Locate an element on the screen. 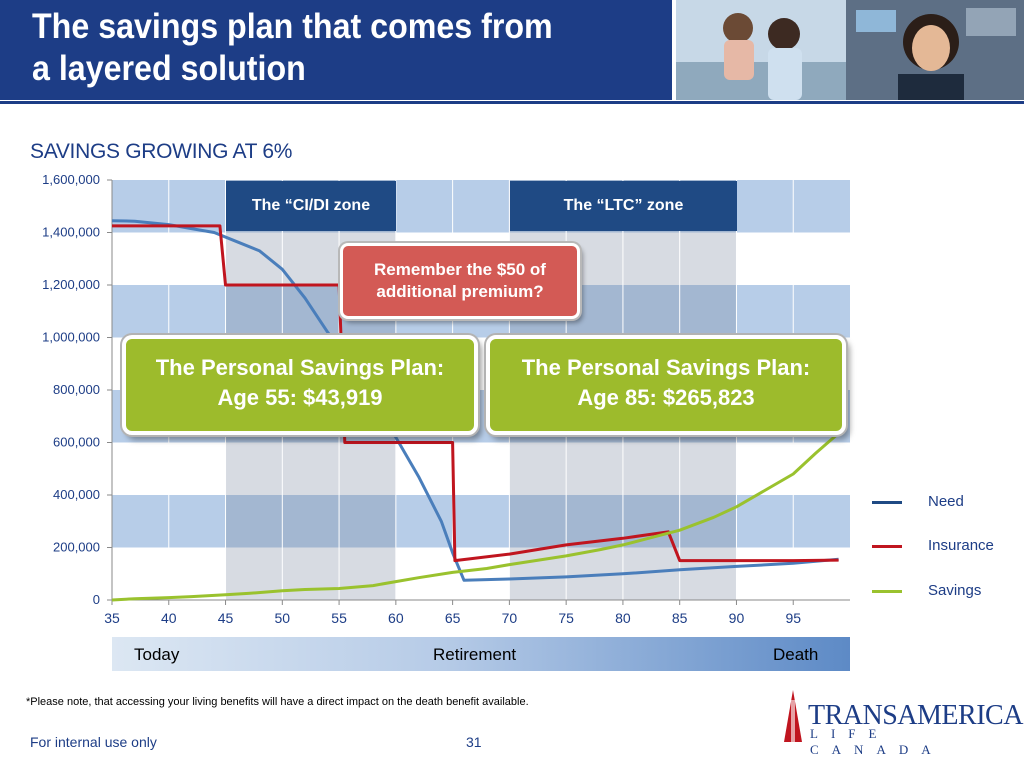 This screenshot has width=1024, height=768. y-tick-label: 800,000 is located at coordinates (76, 389).